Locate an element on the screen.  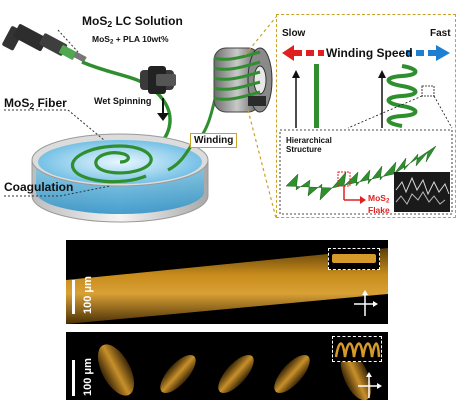
fast-arrow-icon is located at coordinates (428, 53).